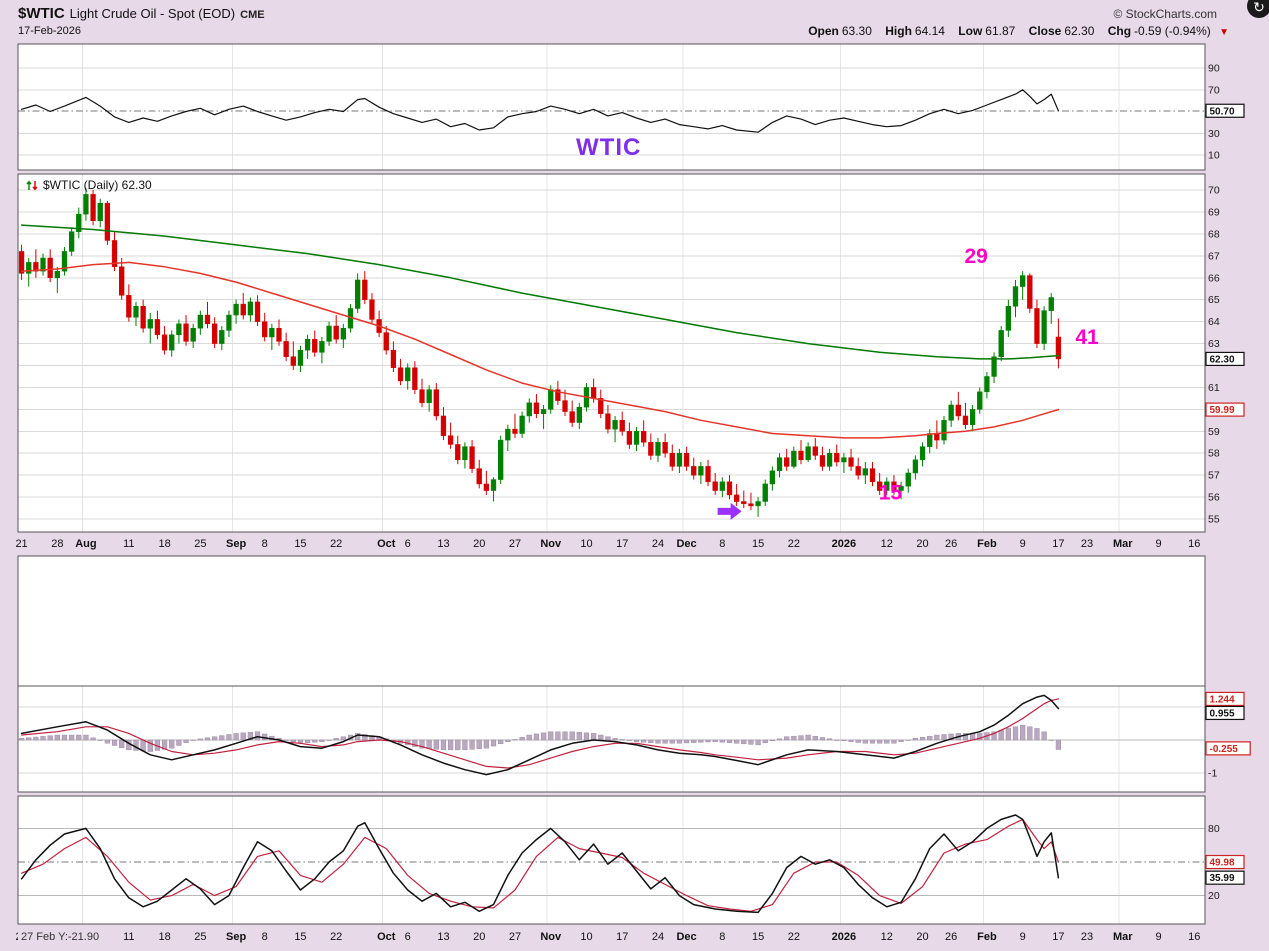 The image size is (1269, 951). What do you see at coordinates (1214, 829) in the screenshot?
I see `svg-text: 80` at bounding box center [1214, 829].